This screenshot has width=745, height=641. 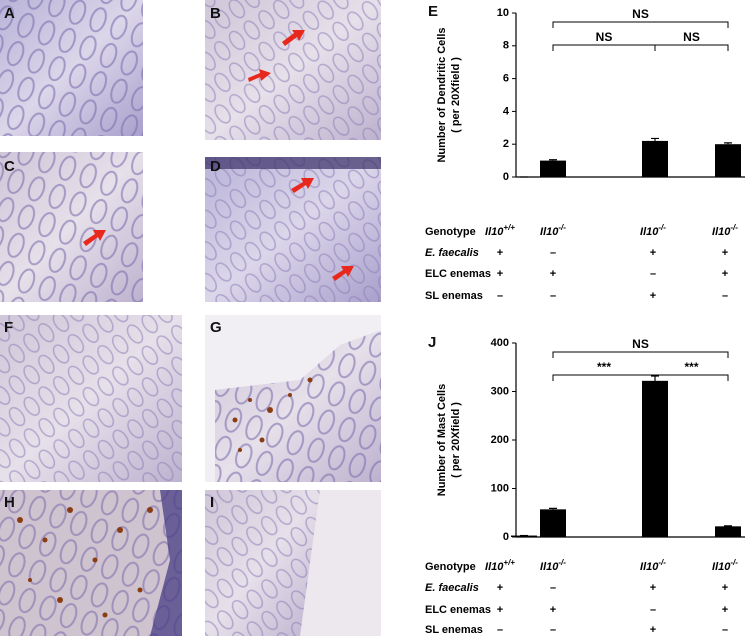 I want to click on y-tick-label: 100, so click(x=500, y=488).